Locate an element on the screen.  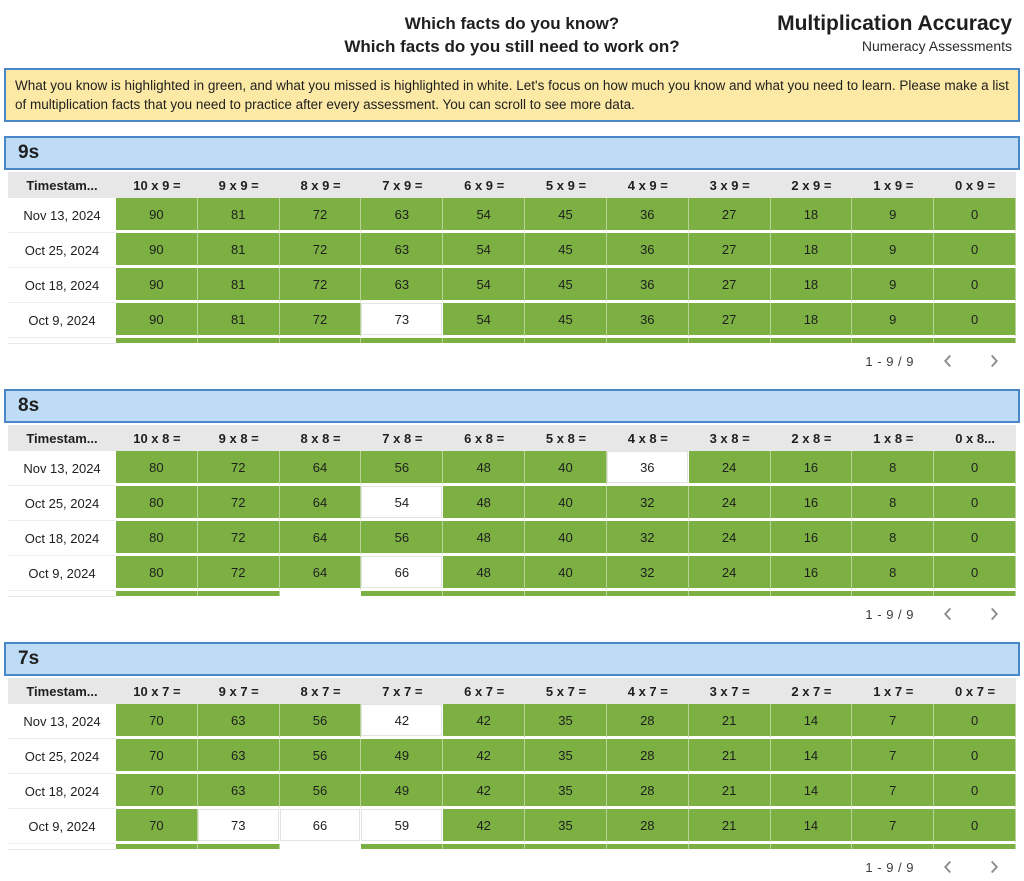
fact-cell: 35 is located at coordinates (566, 721).